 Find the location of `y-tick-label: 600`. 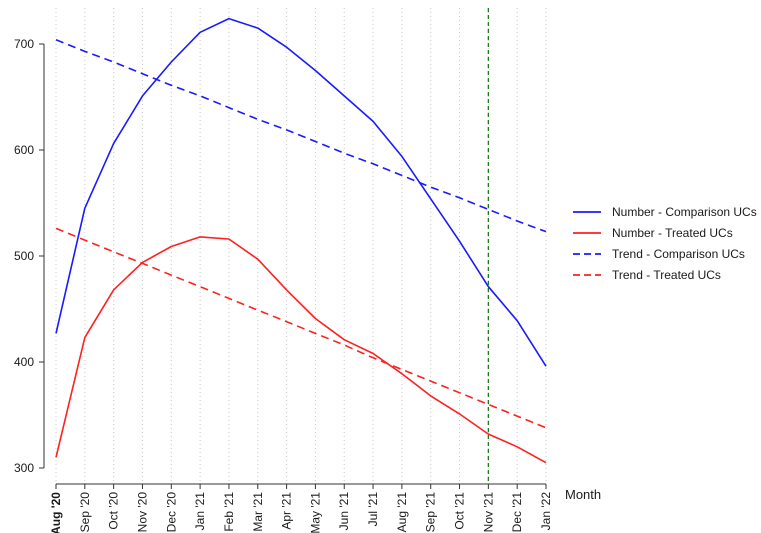

y-tick-label: 600 is located at coordinates (24, 150).